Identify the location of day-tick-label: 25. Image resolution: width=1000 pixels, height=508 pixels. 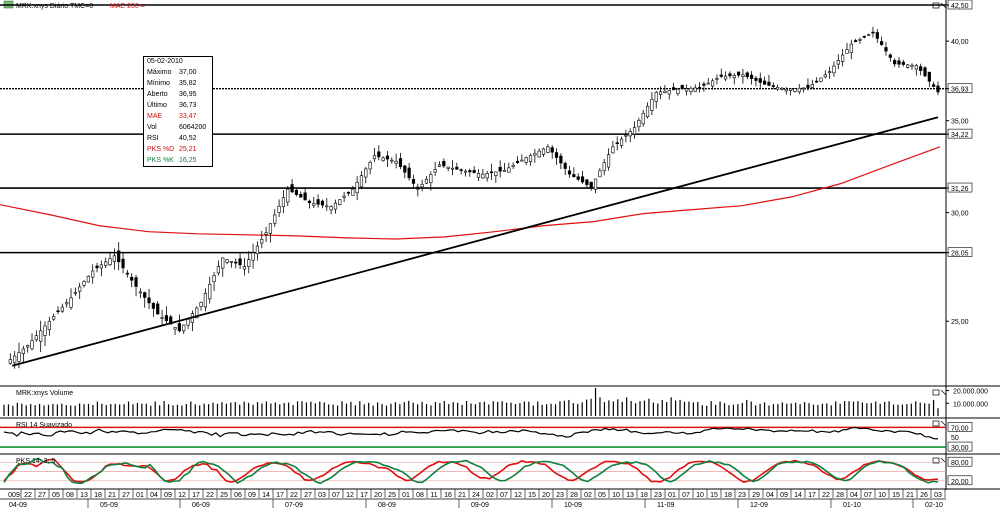
(224, 495).